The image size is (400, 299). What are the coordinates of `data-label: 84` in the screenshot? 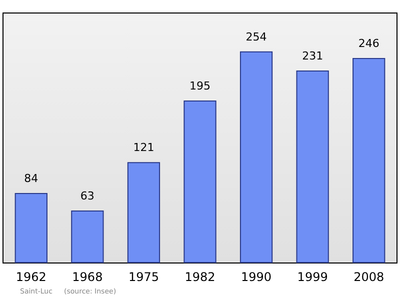 It's located at (31, 178).